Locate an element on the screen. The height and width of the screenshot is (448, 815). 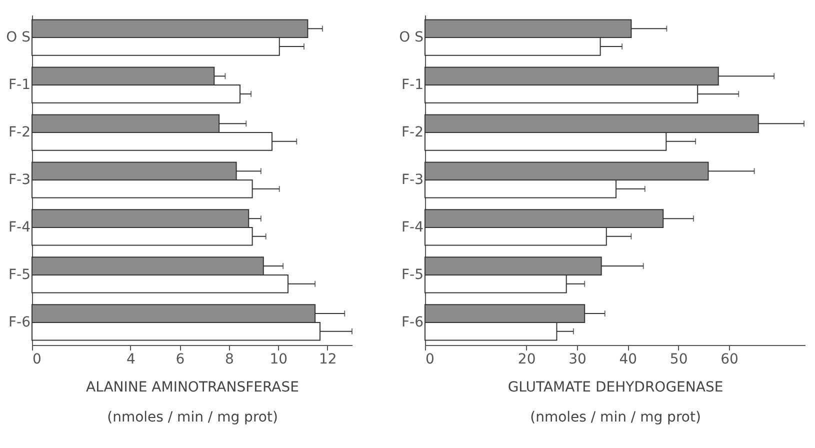
x-tick-label: 10 is located at coordinates (279, 360).